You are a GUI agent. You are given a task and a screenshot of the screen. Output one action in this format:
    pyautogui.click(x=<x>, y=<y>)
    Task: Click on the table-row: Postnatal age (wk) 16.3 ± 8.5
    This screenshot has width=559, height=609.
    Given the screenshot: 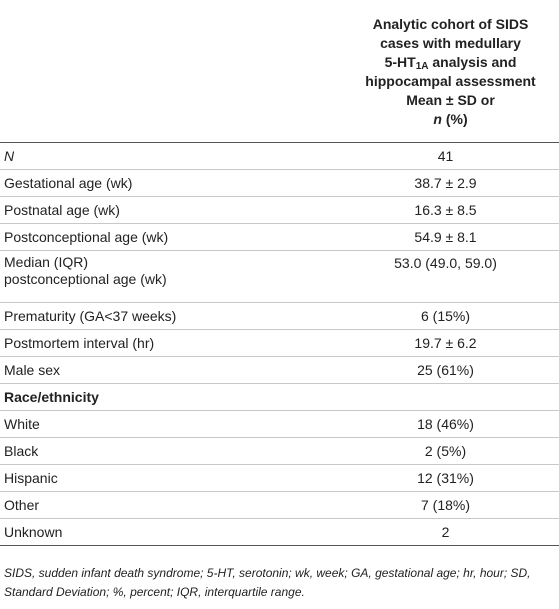 What is the action you would take?
    pyautogui.click(x=279, y=210)
    